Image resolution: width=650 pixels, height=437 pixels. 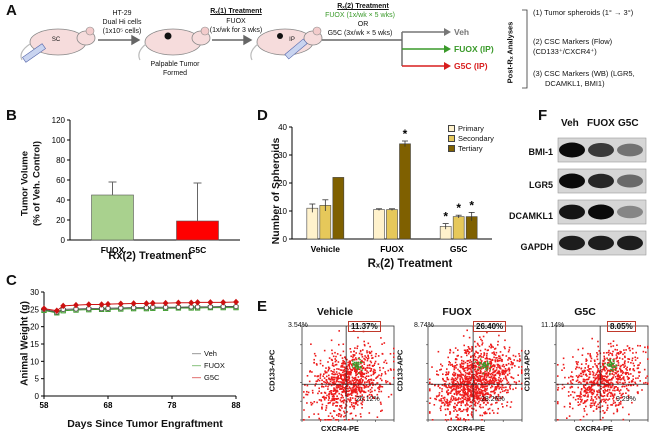 I want to click on chart-b-ytick-label-1: 20, so click(x=60, y=220).